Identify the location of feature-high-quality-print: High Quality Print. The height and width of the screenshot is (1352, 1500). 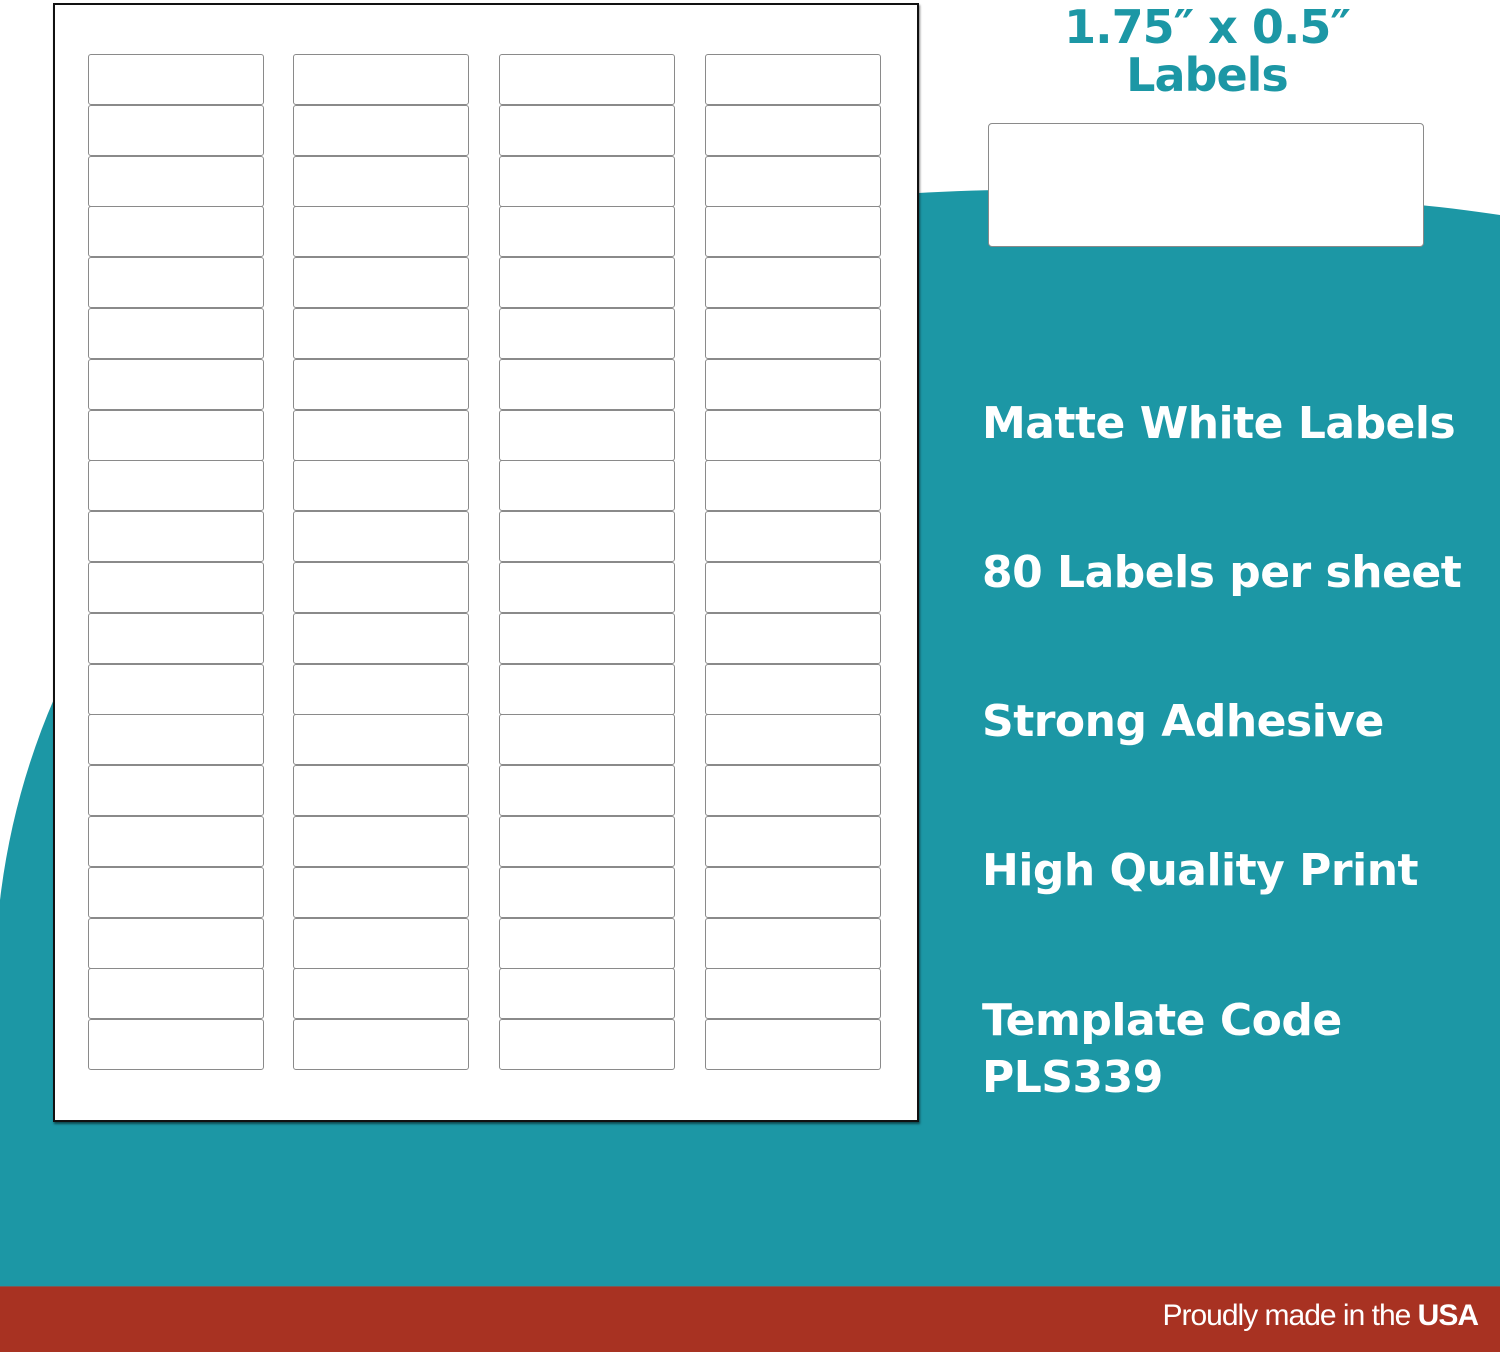
(1200, 870).